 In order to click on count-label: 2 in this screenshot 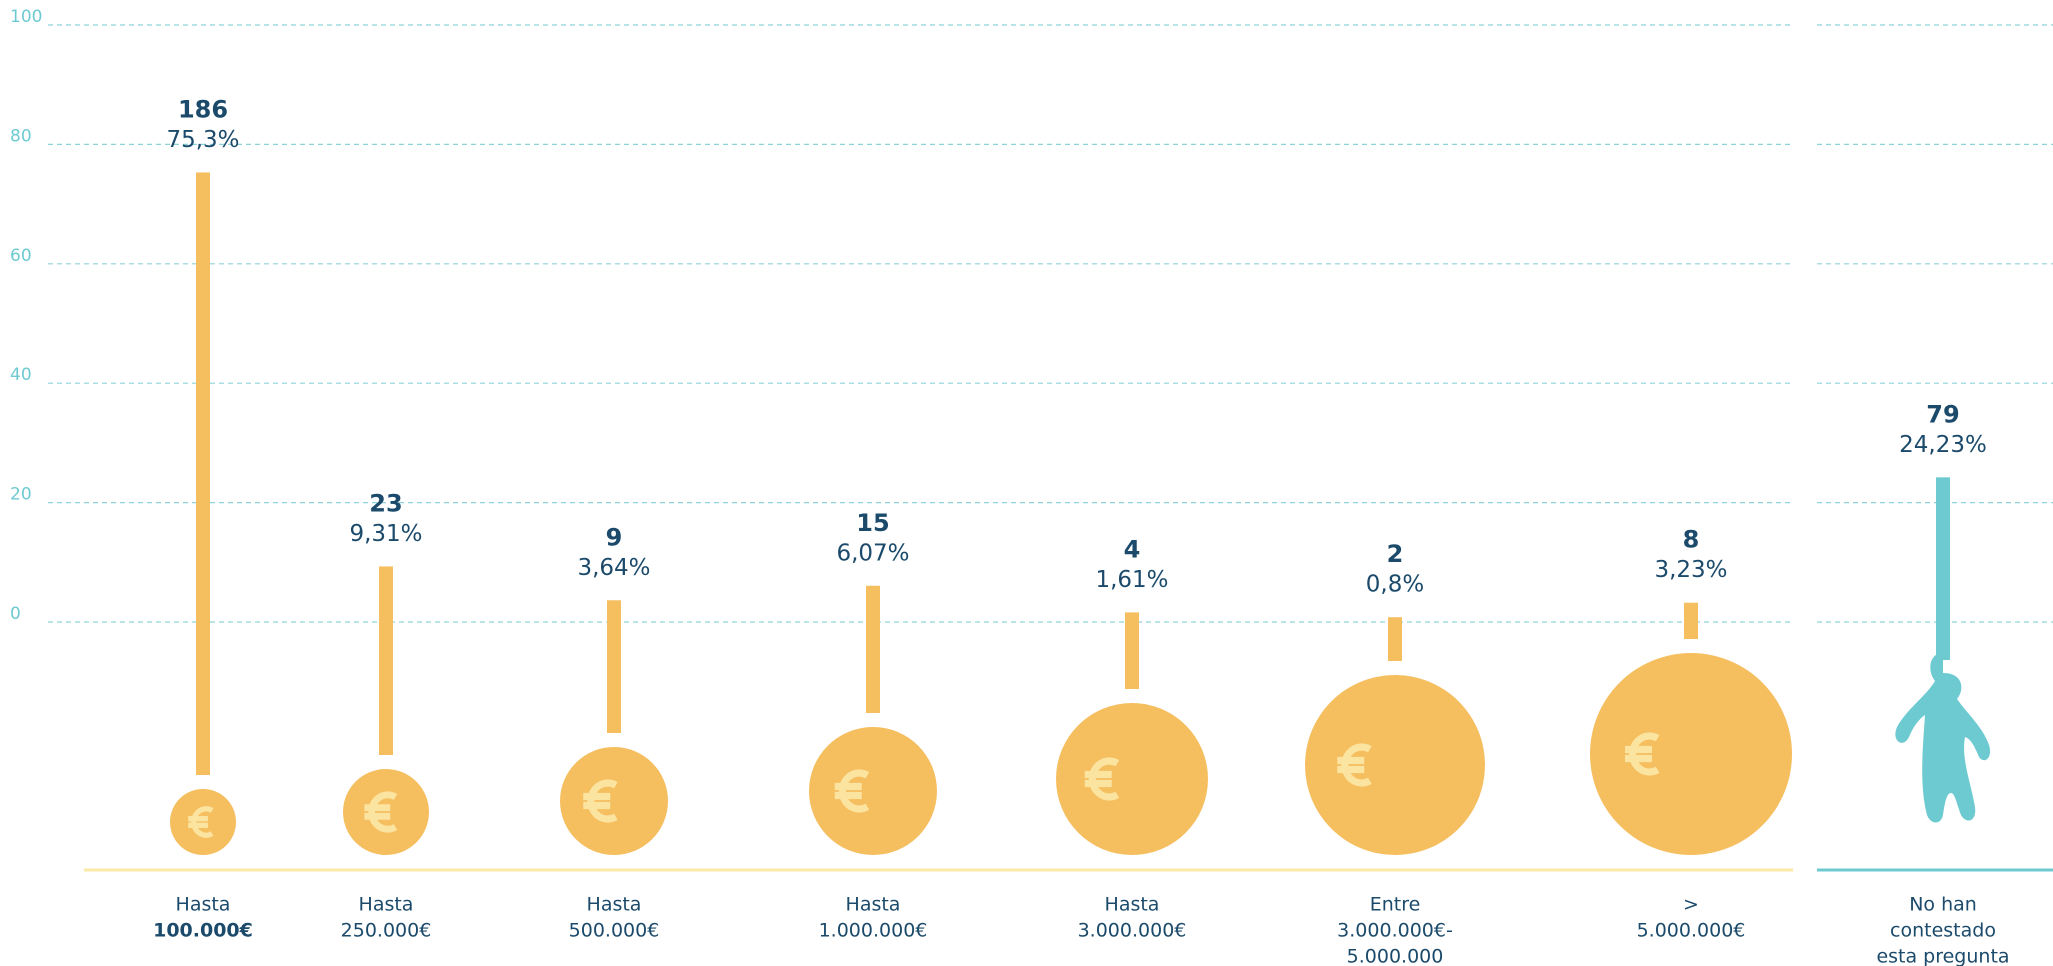, I will do `click(1395, 554)`.